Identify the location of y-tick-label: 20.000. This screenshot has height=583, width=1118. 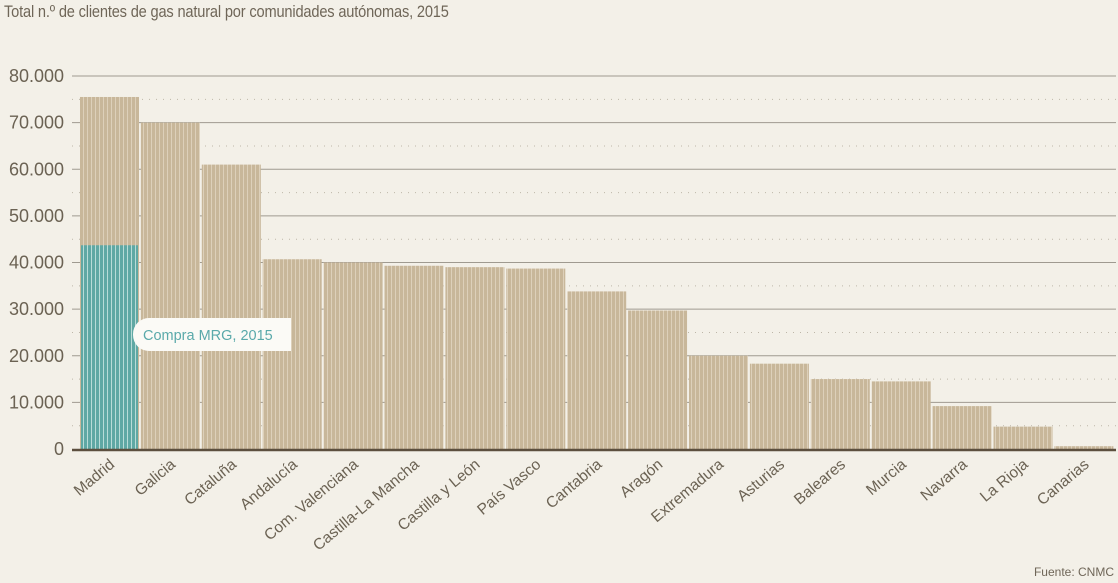
(36, 356).